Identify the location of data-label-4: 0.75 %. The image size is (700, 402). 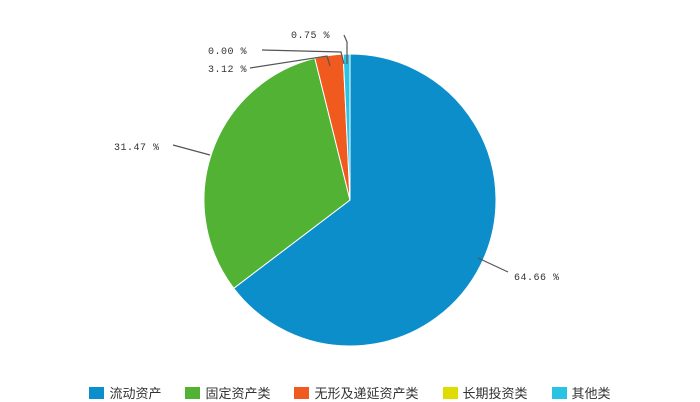
(310, 36).